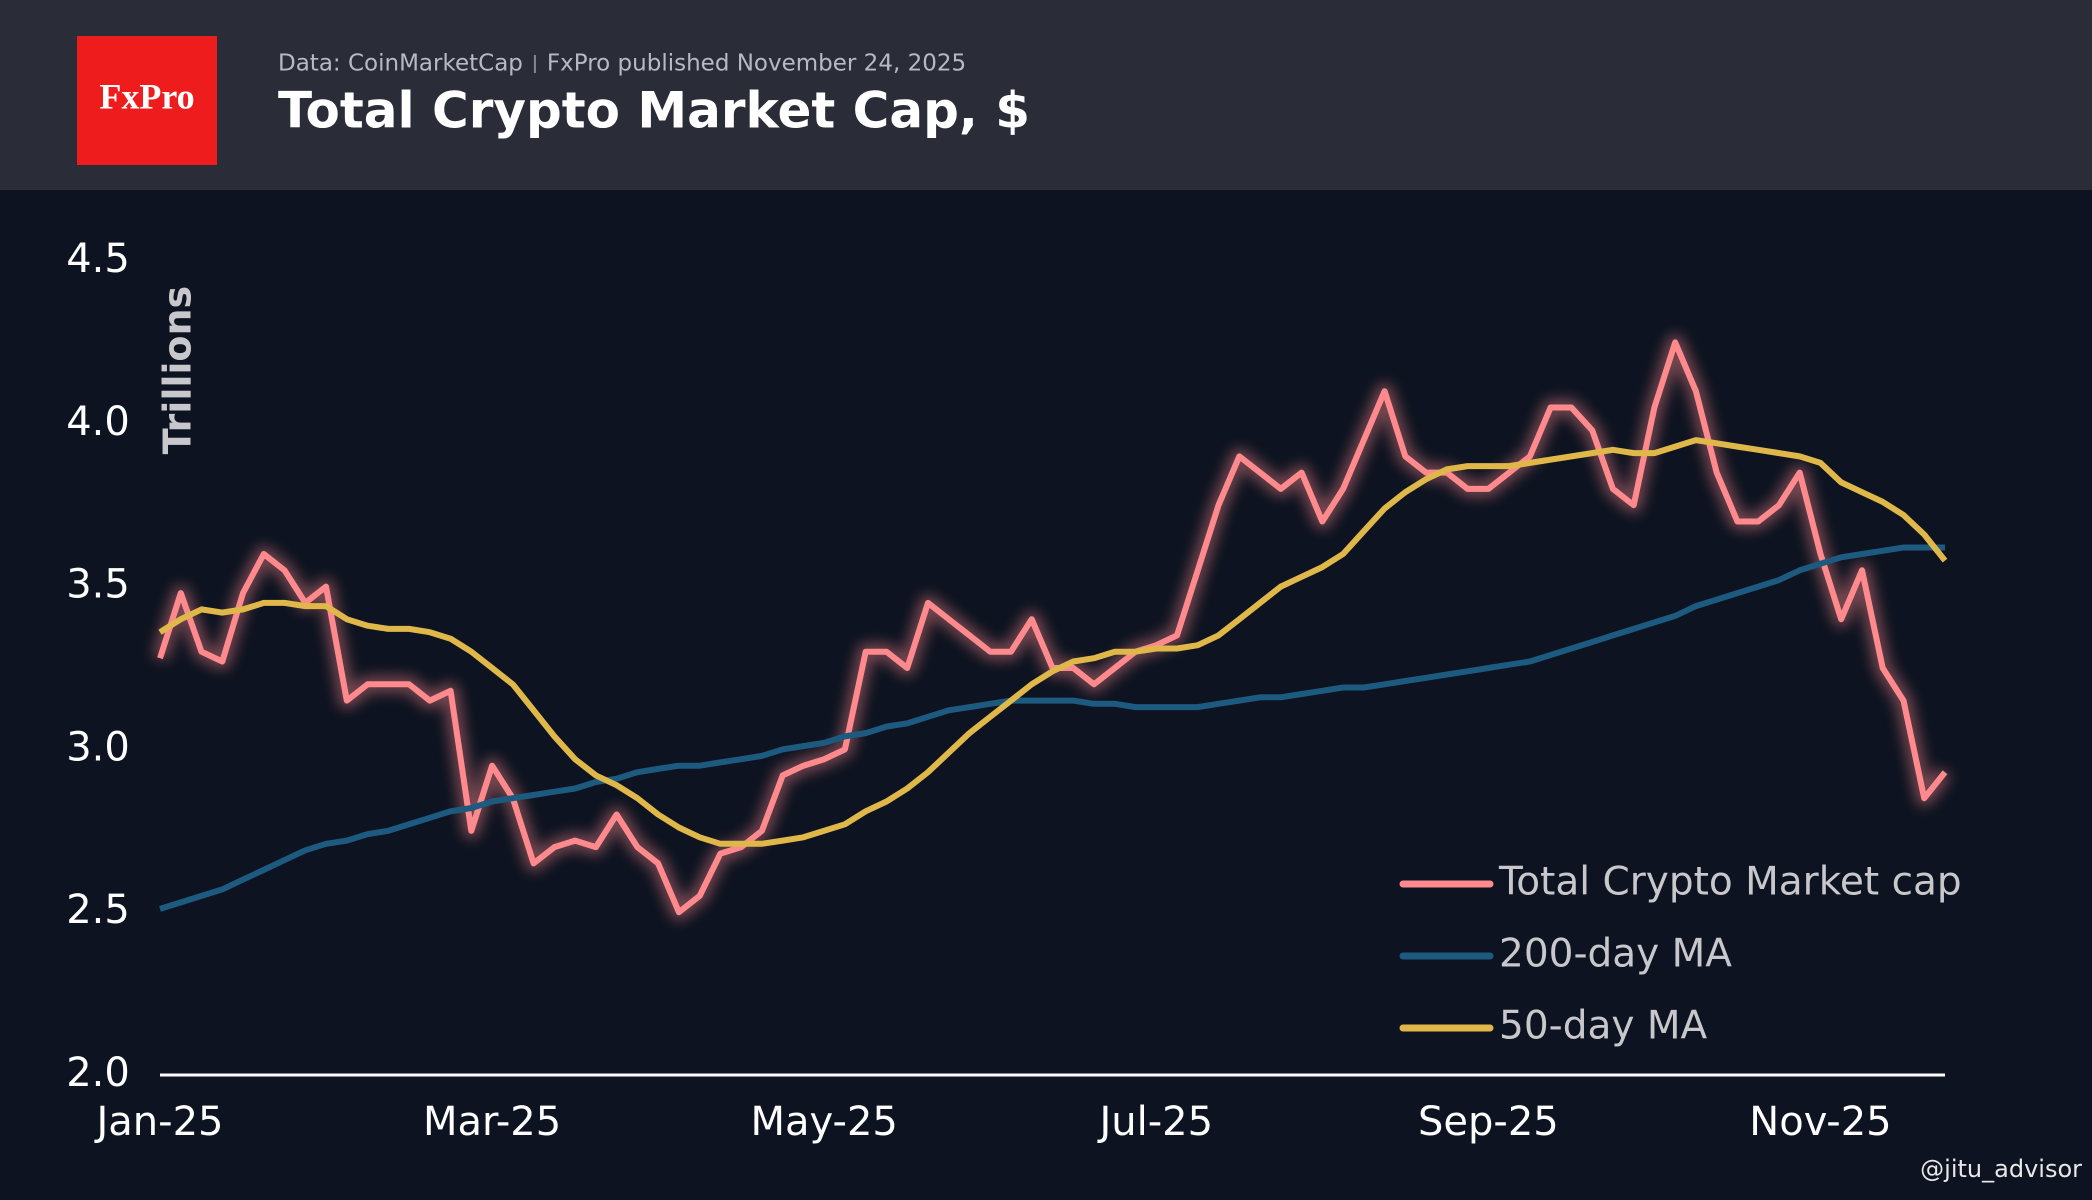  What do you see at coordinates (824, 1122) in the screenshot?
I see `x-tick-label: May-25` at bounding box center [824, 1122].